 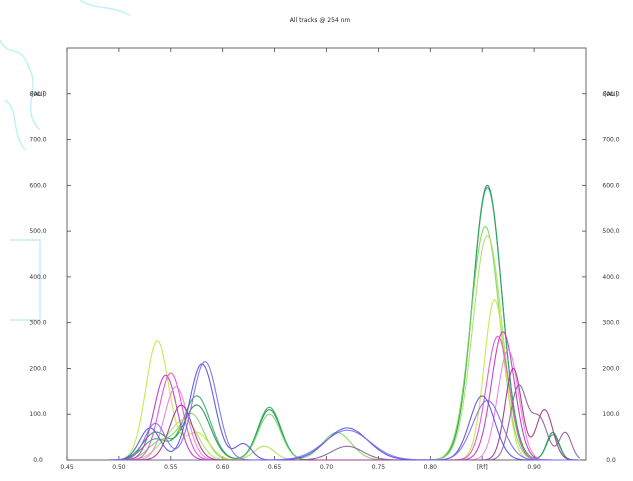 I want to click on y-tick-label-left: 200.0, so click(x=37, y=368).